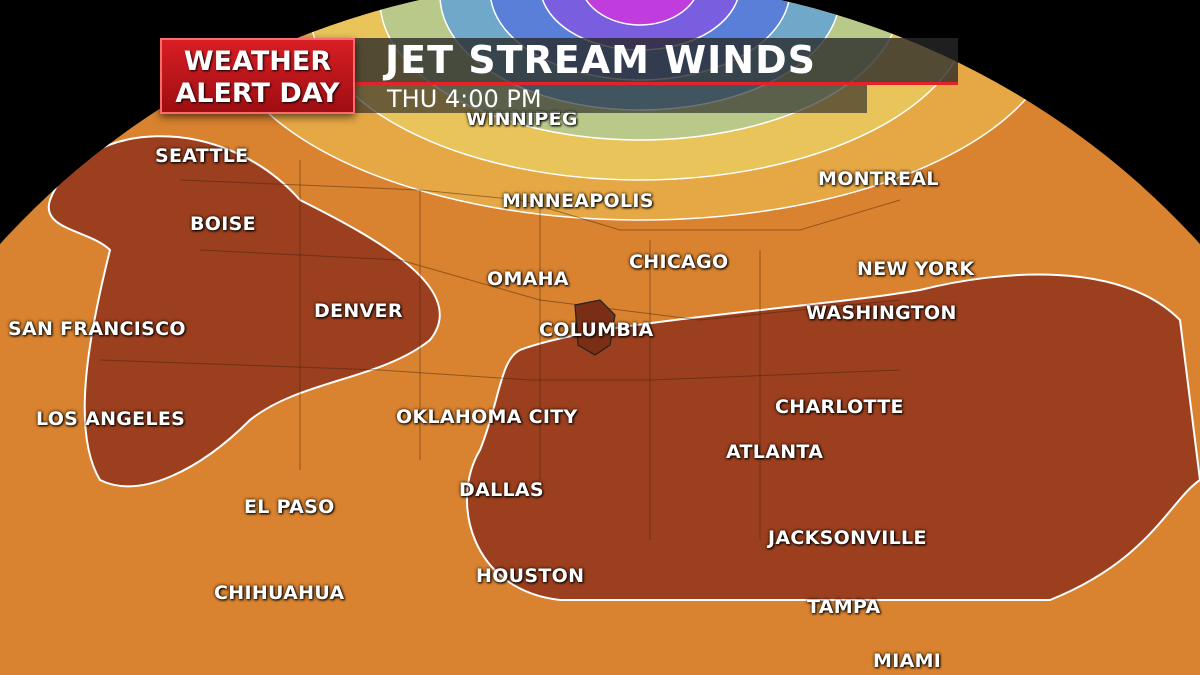  I want to click on city-label: SEATTLE, so click(202, 156).